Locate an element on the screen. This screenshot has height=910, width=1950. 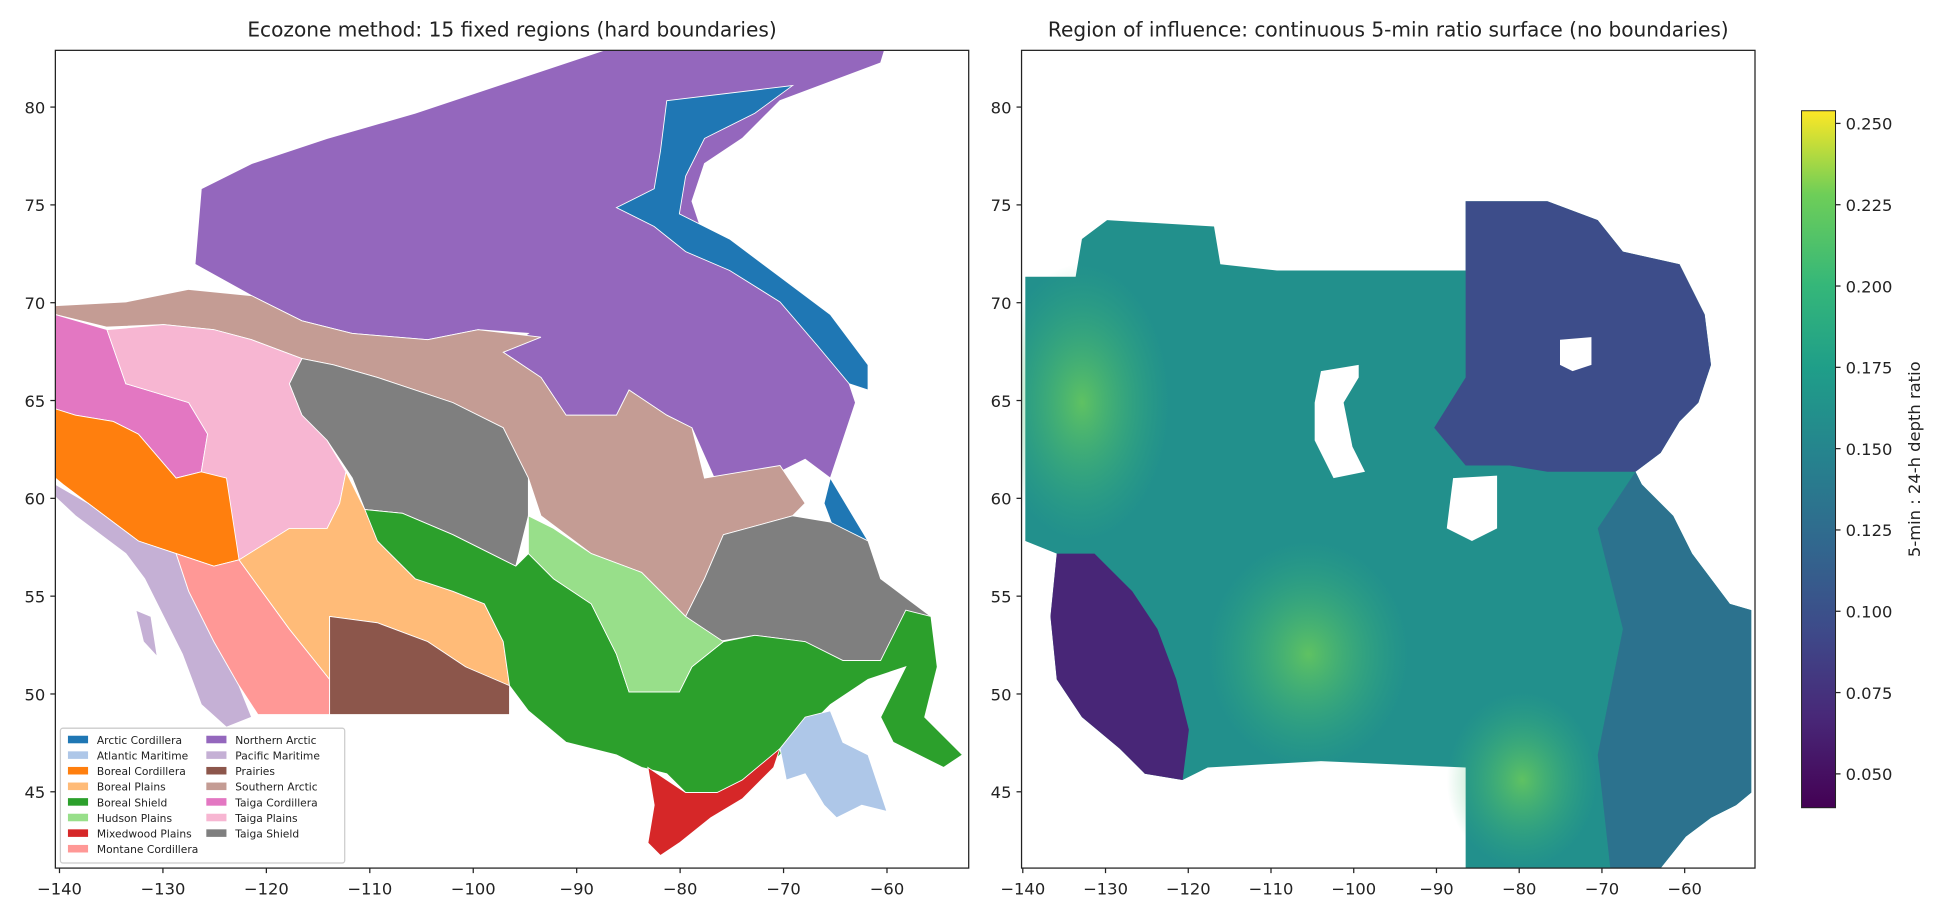
colorbar-tick-label: 0.225 is located at coordinates (1869, 205).